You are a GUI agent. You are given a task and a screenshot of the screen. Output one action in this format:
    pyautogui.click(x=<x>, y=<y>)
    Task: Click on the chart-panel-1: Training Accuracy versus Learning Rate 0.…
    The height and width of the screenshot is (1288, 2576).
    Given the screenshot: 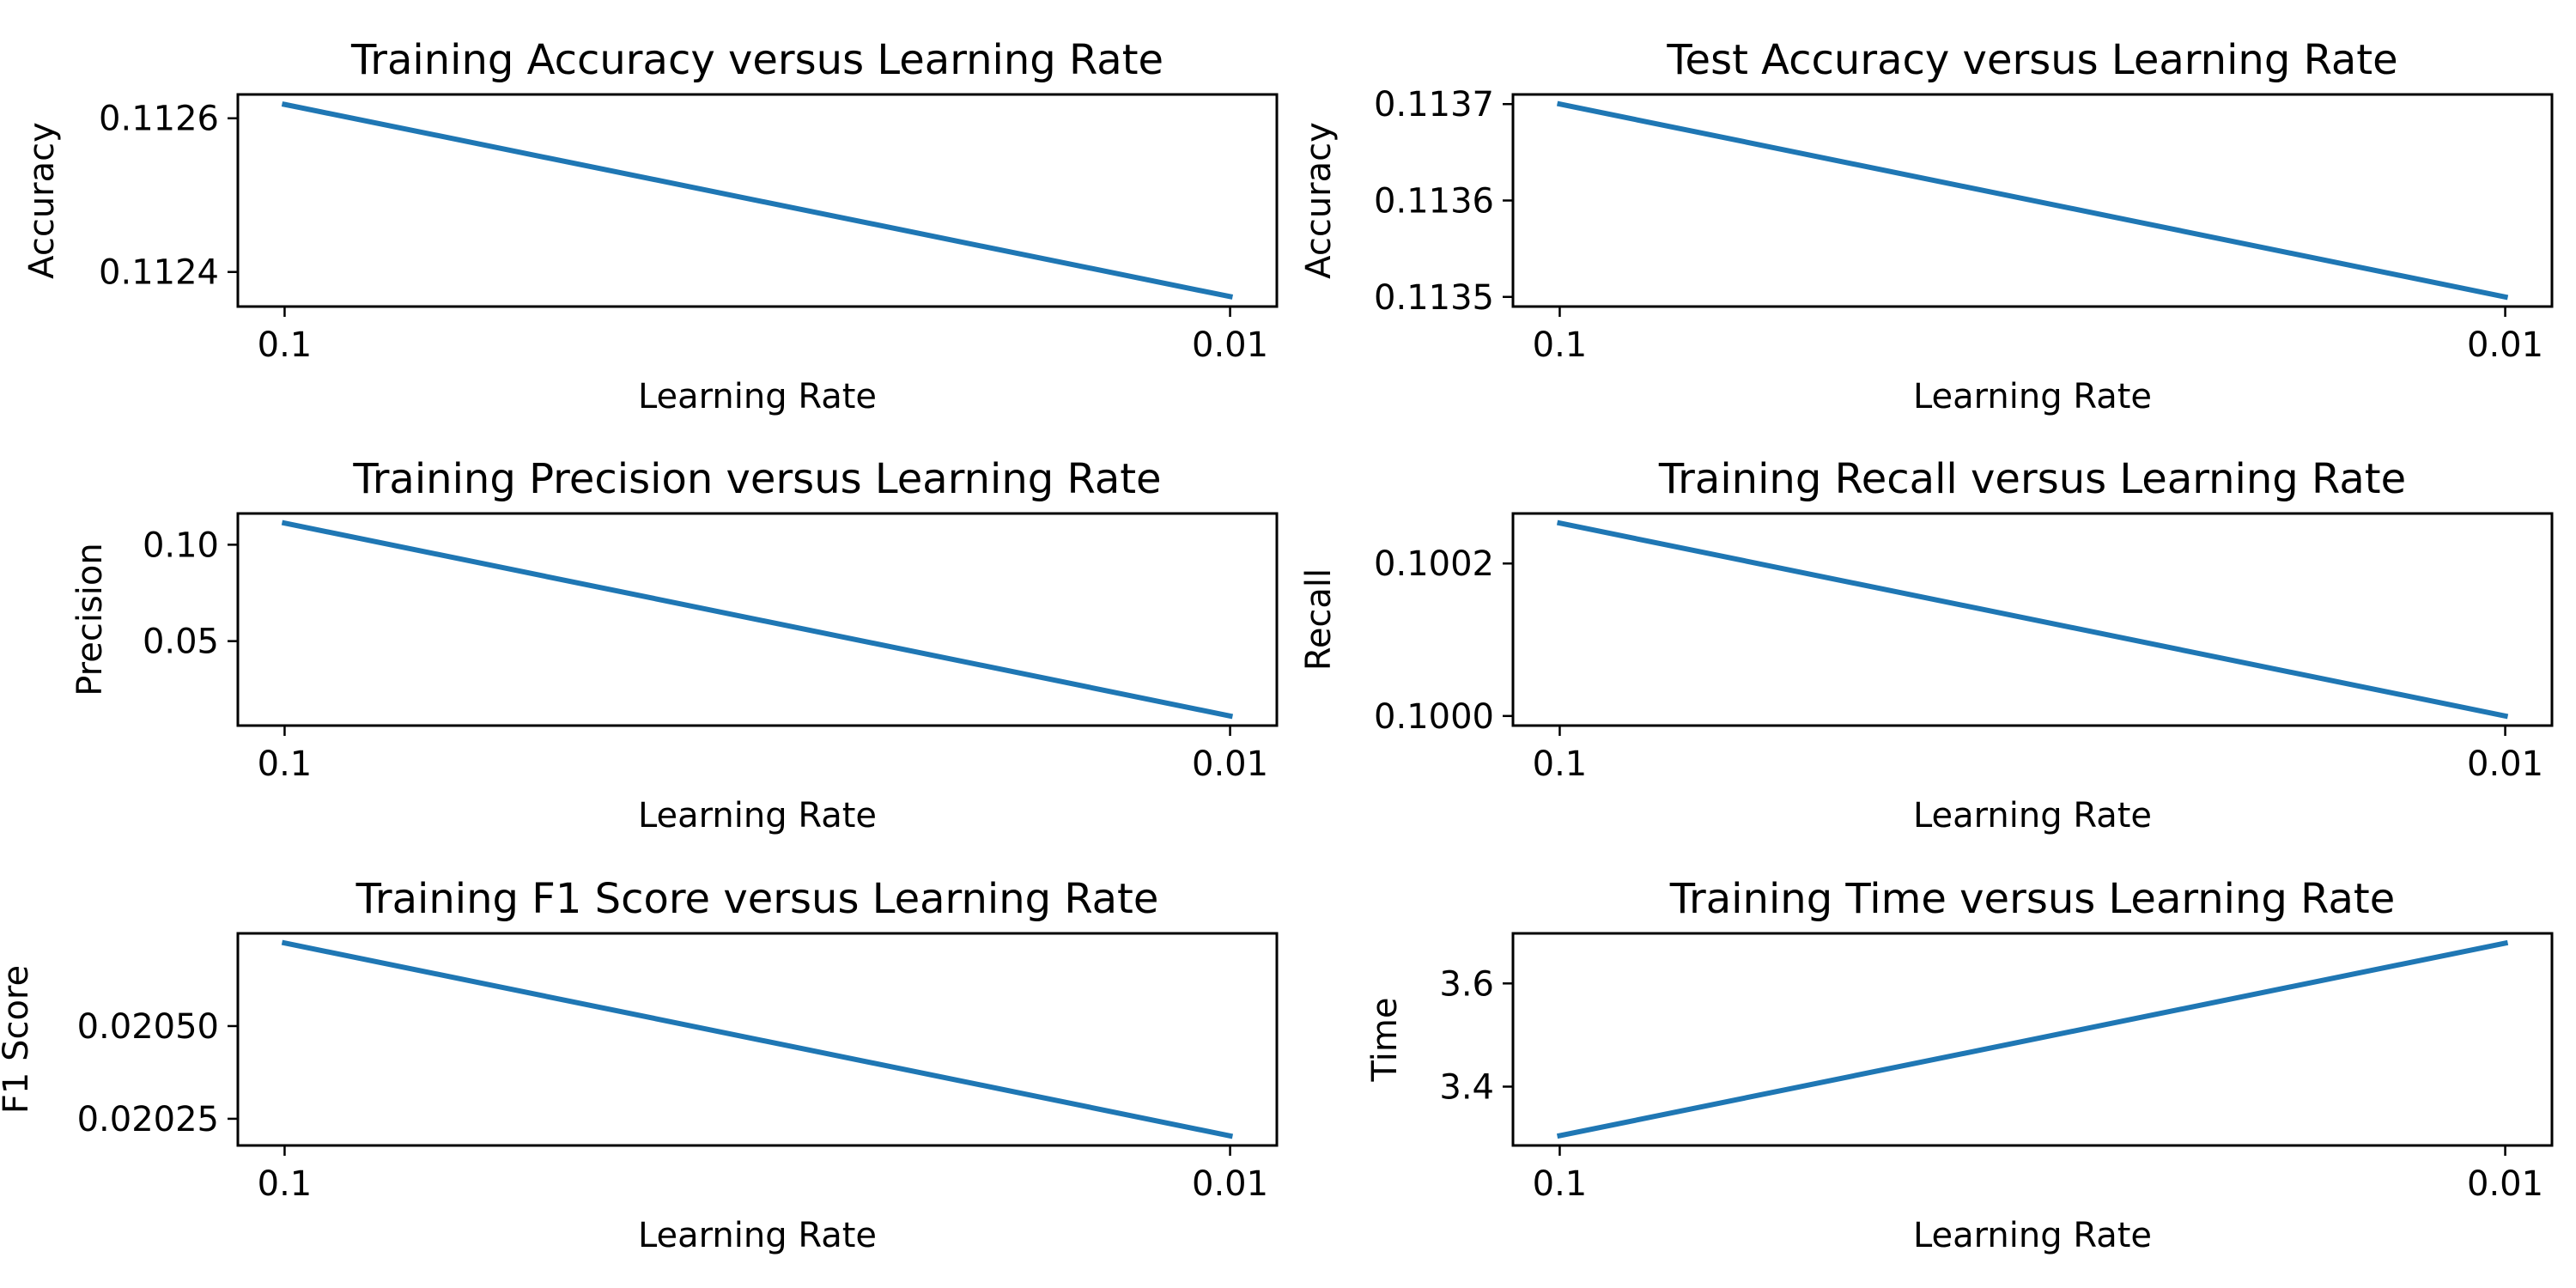 What is the action you would take?
    pyautogui.click(x=651, y=226)
    